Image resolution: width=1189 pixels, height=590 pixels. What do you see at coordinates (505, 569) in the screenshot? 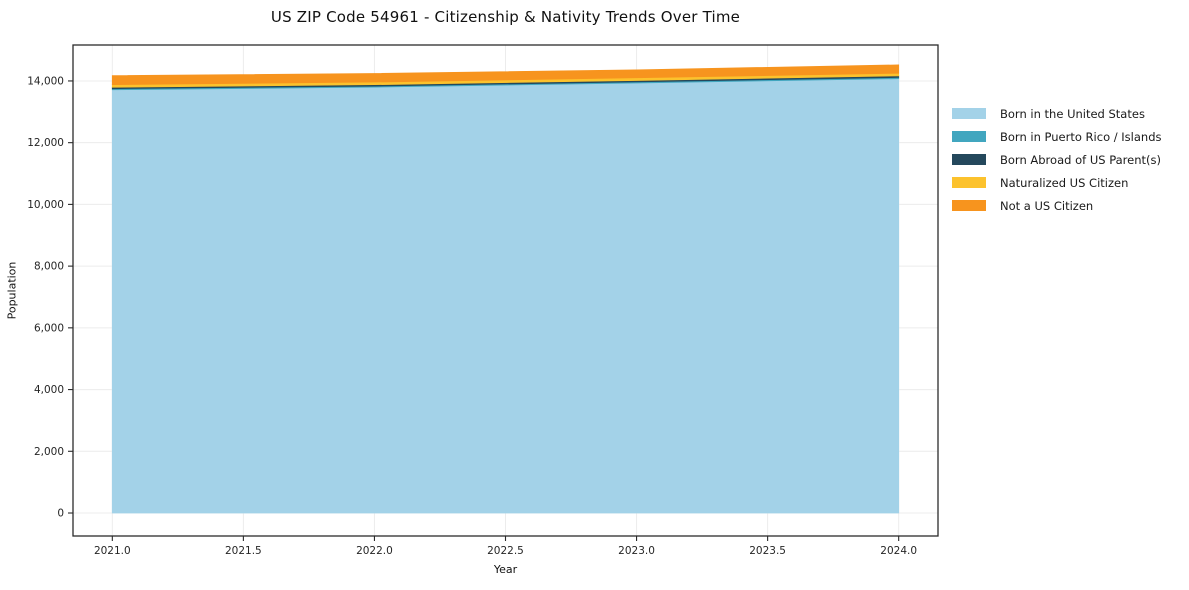
I see `x-axis-label: Year` at bounding box center [505, 569].